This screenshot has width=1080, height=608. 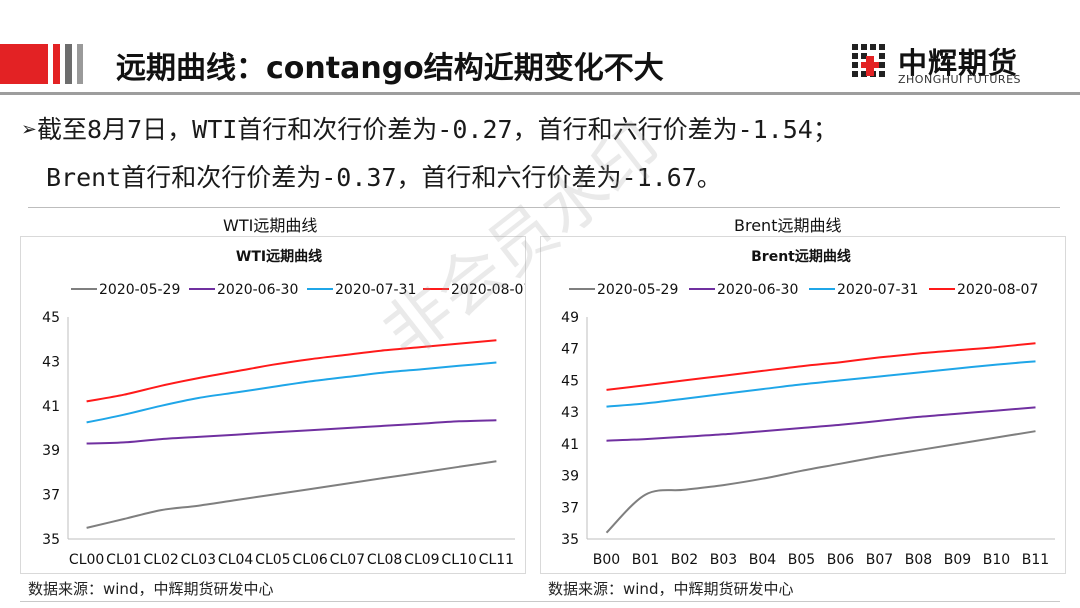 I want to click on logo-name-cn: 中辉期货, so click(x=958, y=63).